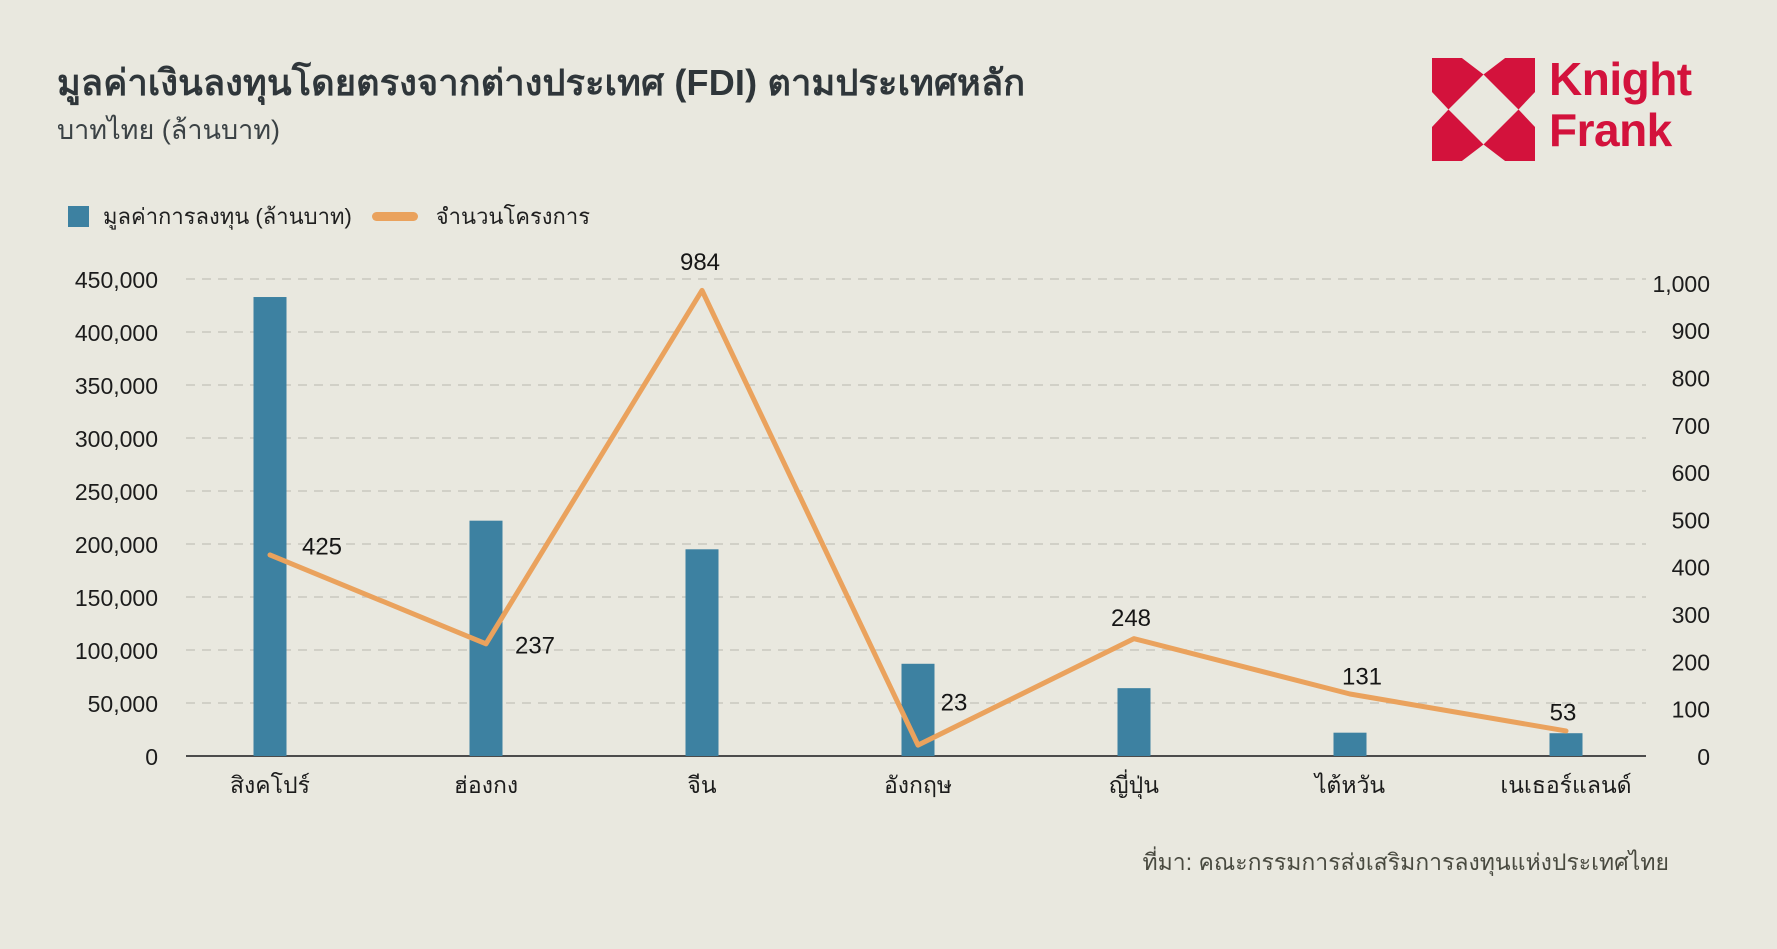 This screenshot has width=1777, height=949. What do you see at coordinates (1349, 785) in the screenshot?
I see `x-axis-label-taiwan: ไต้หวัน` at bounding box center [1349, 785].